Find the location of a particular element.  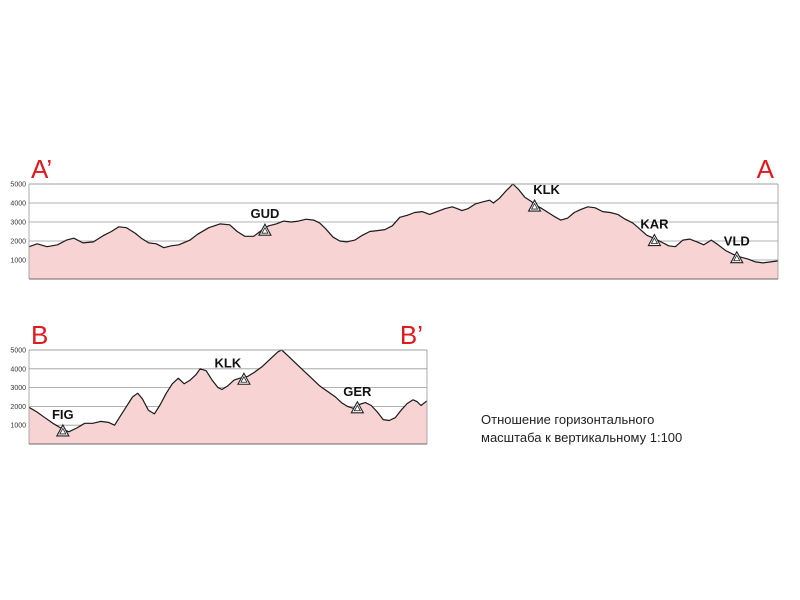

profile-chart-2: 1000 2000 3000 4000 5000 FIG KLK GER B B’ is located at coordinates (219, 382).